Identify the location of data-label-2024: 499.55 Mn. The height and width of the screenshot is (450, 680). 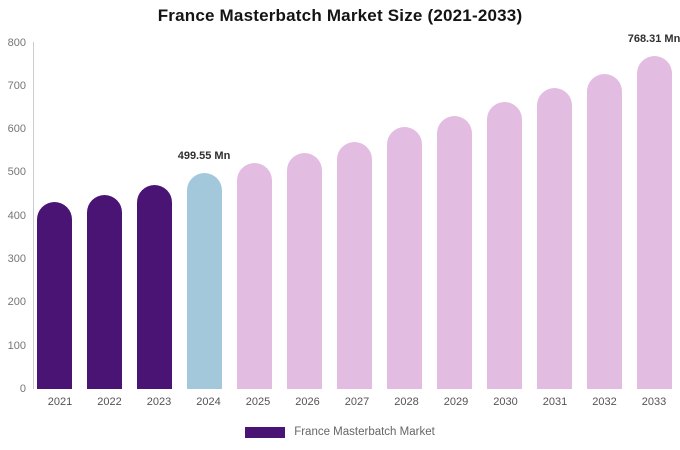
(204, 155).